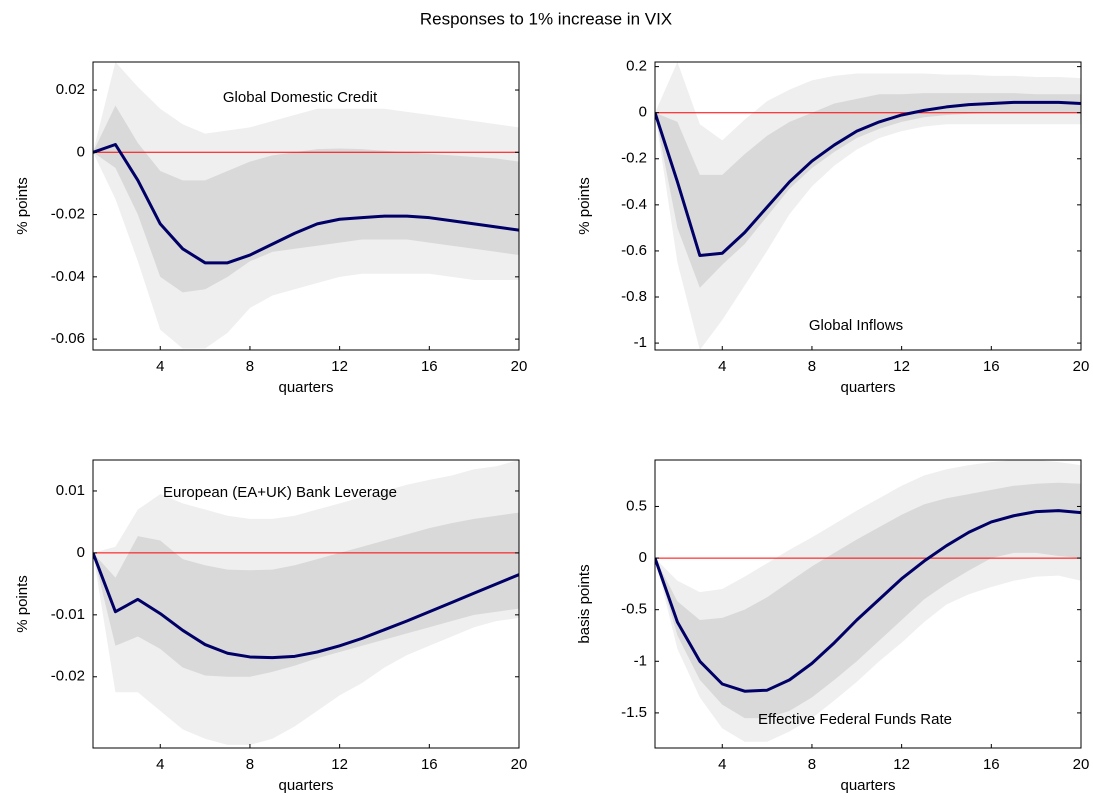  Describe the element at coordinates (68, 338) in the screenshot. I see `y-tick-label: -0.06` at that location.